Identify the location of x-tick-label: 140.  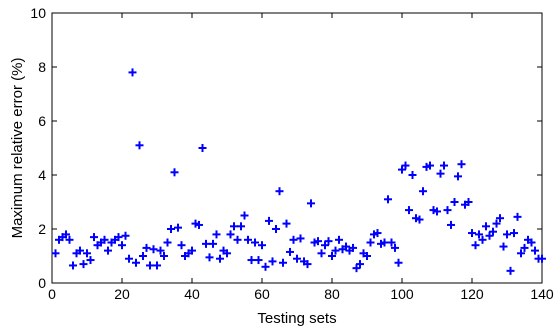
(542, 294).